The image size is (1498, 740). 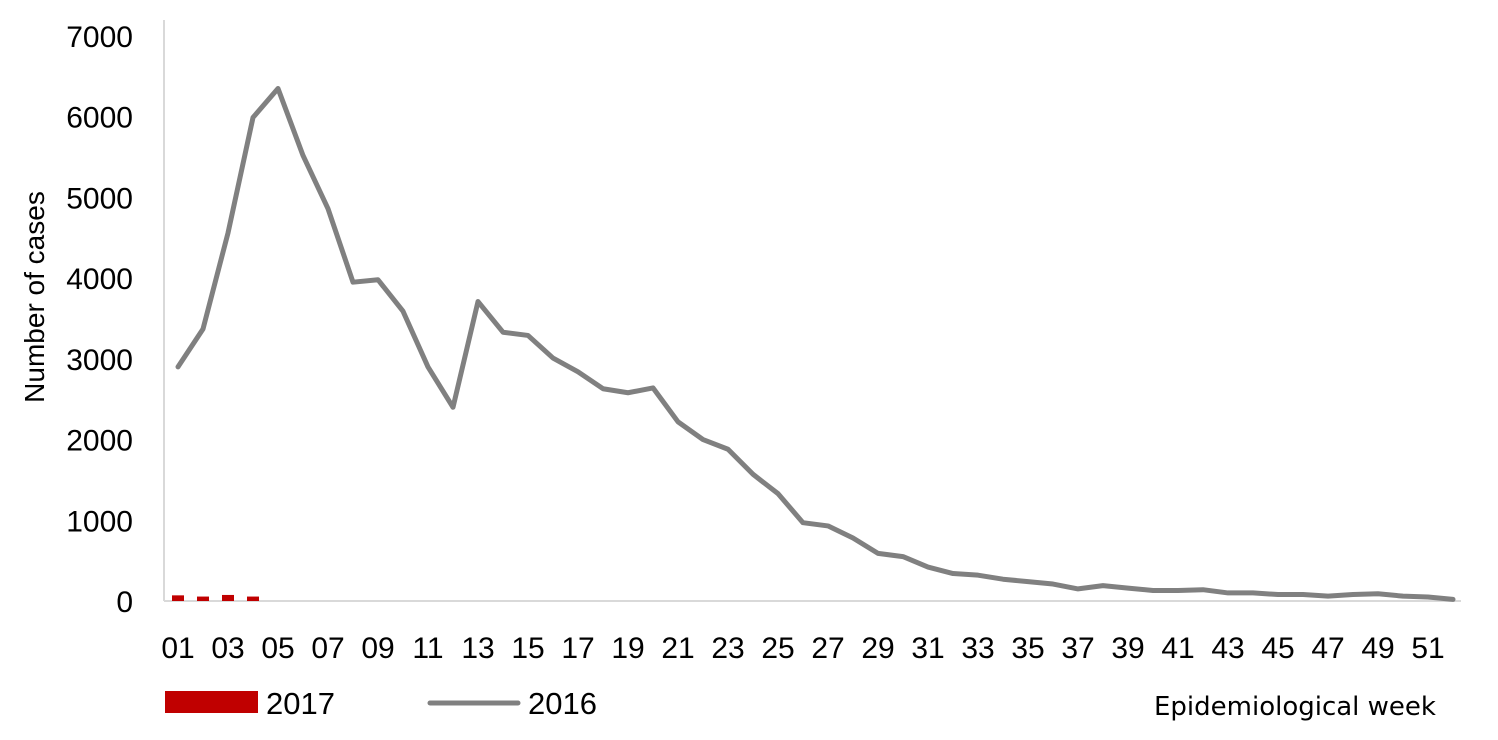 I want to click on series-2017-bars, so click(x=215, y=597).